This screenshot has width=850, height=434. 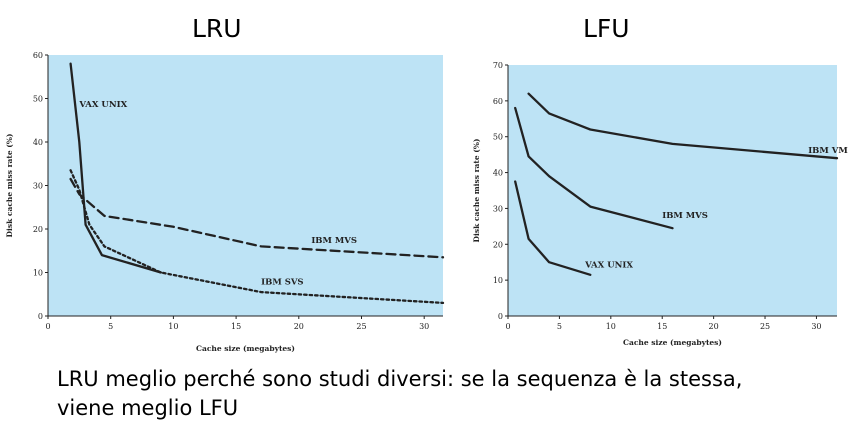 What do you see at coordinates (765, 326) in the screenshot?
I see `lfu-x-tick-label: 25` at bounding box center [765, 326].